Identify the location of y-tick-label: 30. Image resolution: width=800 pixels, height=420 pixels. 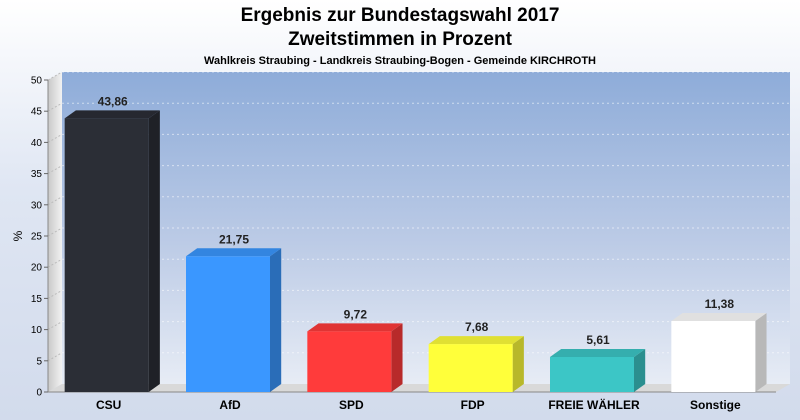
(37, 205).